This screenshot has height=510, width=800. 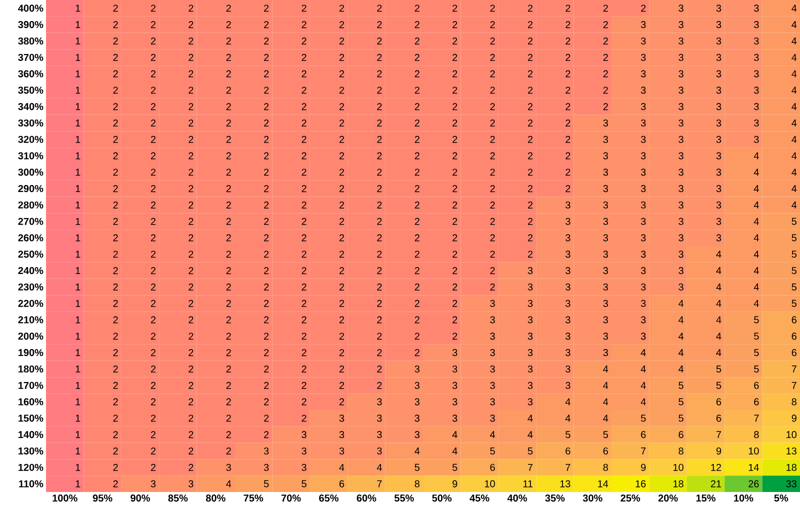 What do you see at coordinates (254, 498) in the screenshot?
I see `x-tick-label: 75%` at bounding box center [254, 498].